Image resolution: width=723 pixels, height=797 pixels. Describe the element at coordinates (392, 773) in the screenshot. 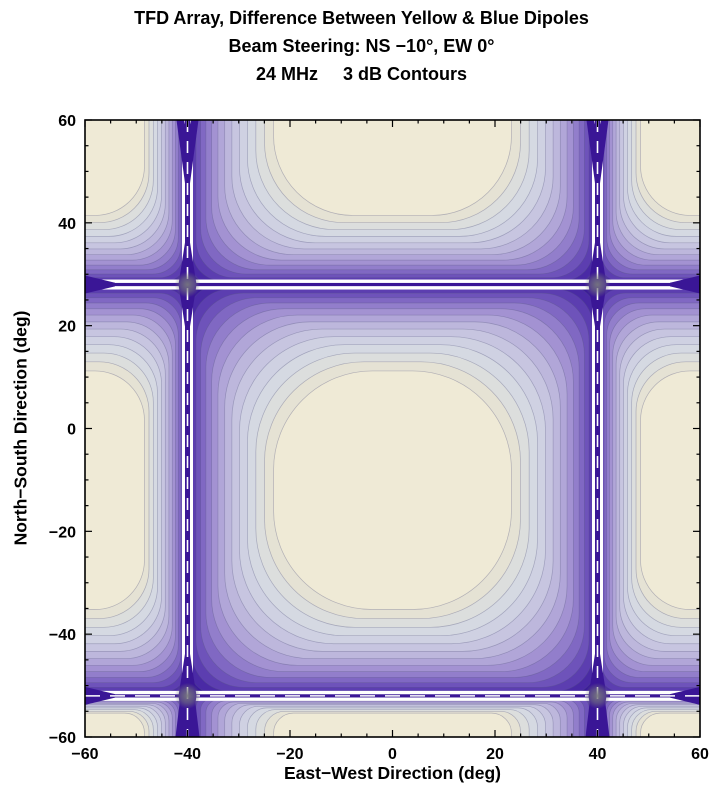

I see `x-axis-label: East−West Direction (deg)` at that location.